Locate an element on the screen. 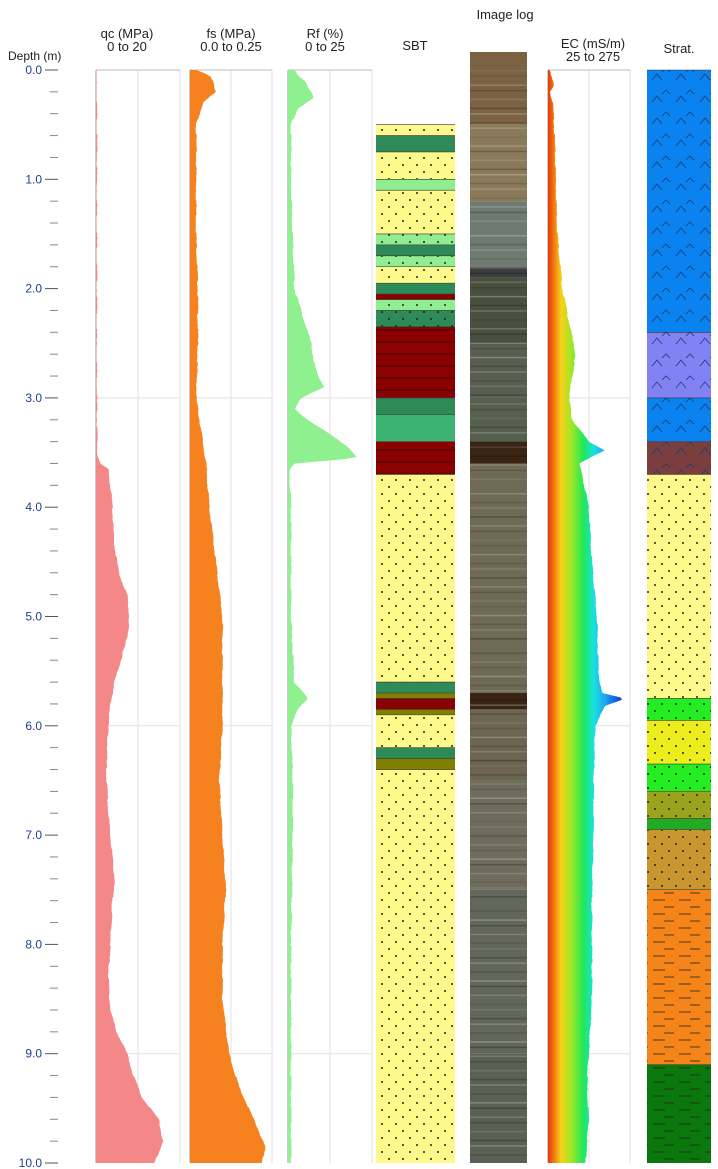 The image size is (718, 1169). ec-track-label: EC (mS/m) is located at coordinates (593, 43).